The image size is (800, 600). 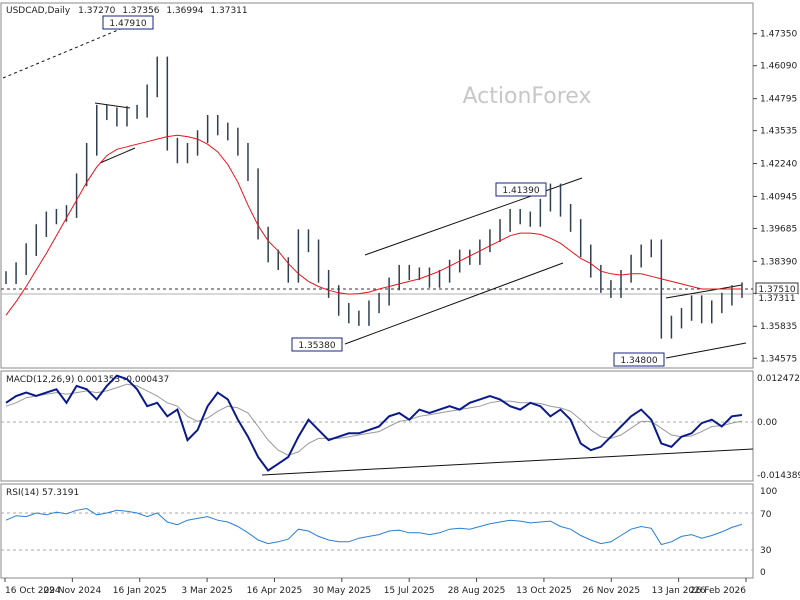 I want to click on level-label-high-text: 1.47910, so click(x=127, y=24).